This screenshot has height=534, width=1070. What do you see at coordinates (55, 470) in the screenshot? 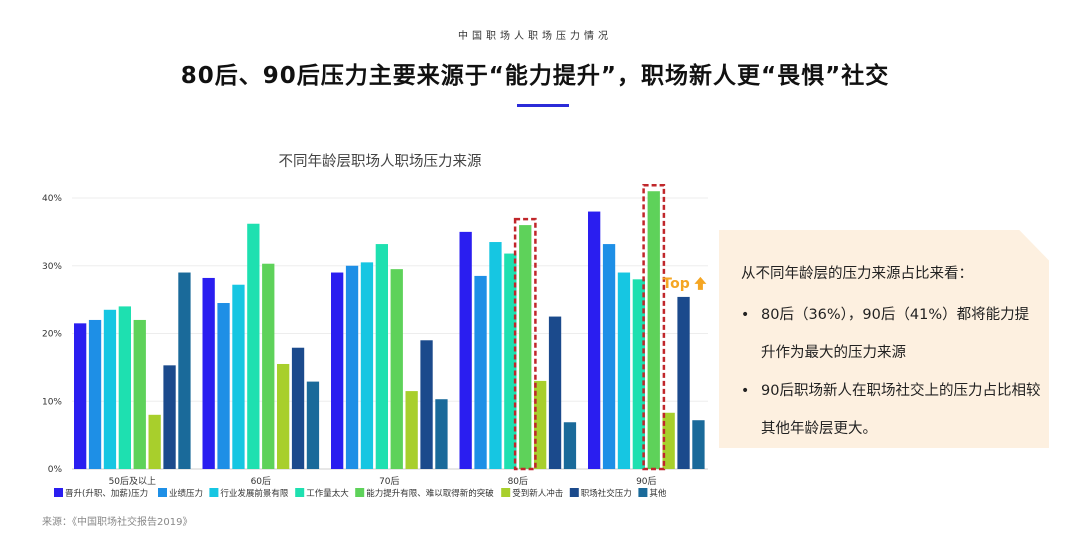
I see `y-tick-label: 0%` at bounding box center [55, 470].